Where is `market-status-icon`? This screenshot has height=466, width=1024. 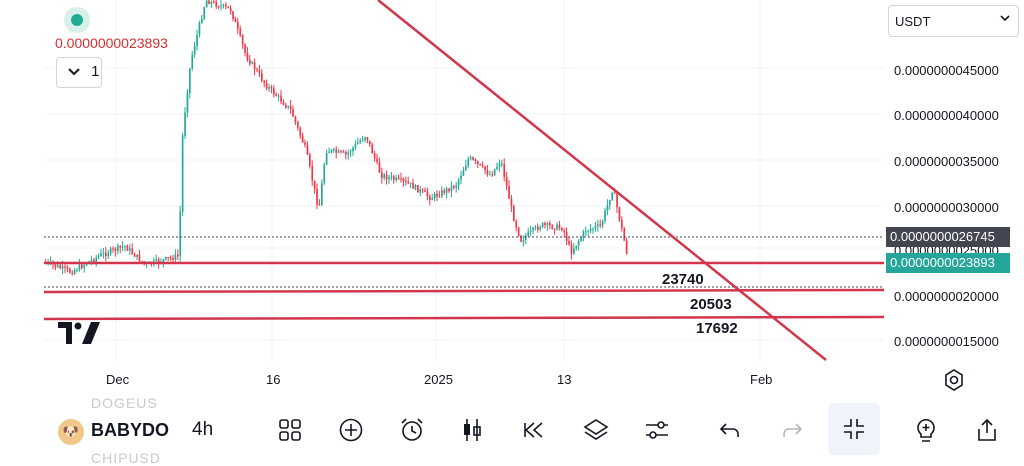
market-status-icon is located at coordinates (77, 20).